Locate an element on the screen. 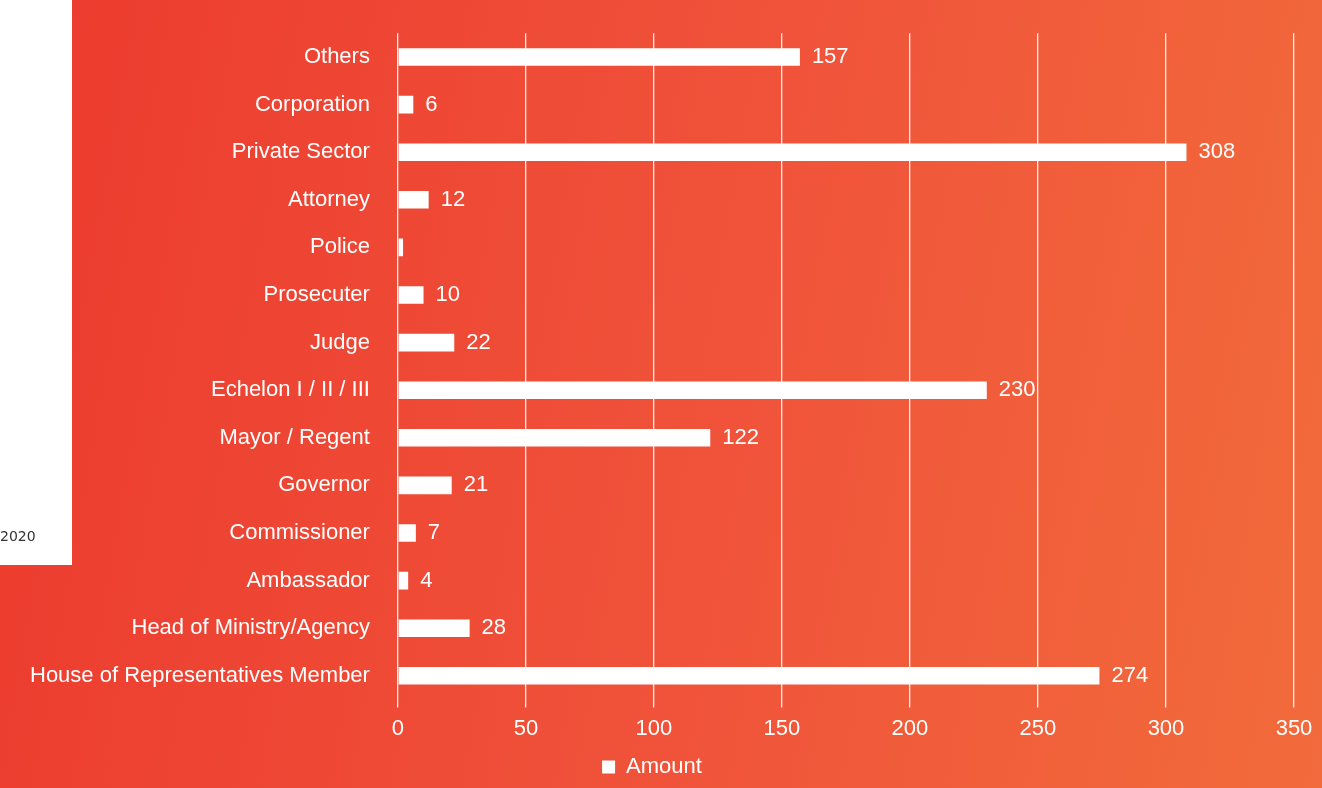  data-label: 4 is located at coordinates (426, 579).